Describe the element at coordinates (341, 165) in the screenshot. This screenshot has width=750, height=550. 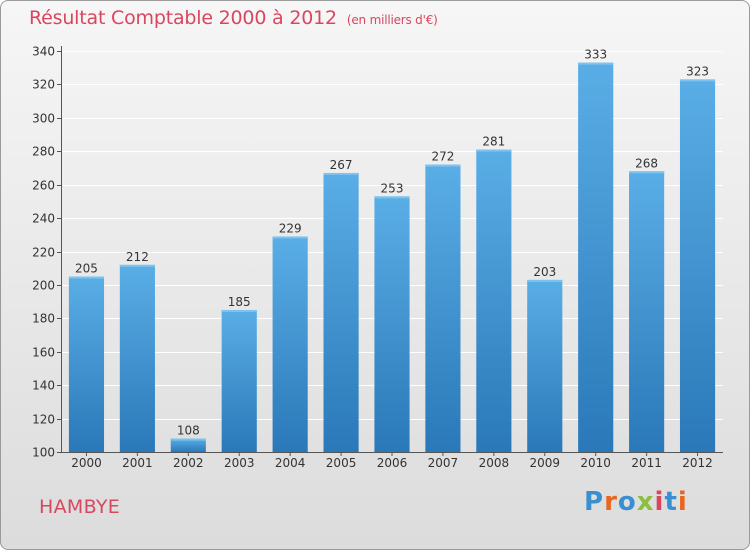
I see `value-label-2005: 267` at that location.